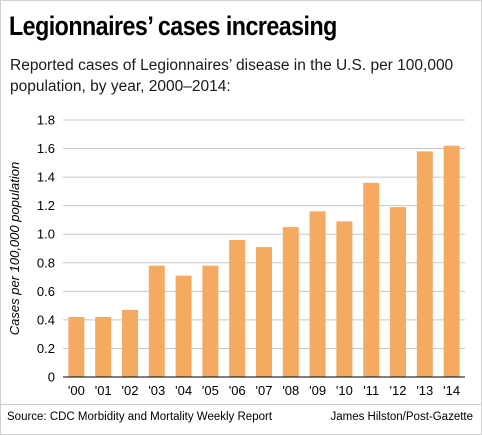  Describe the element at coordinates (46, 291) in the screenshot. I see `y-tick-label: 0.6` at that location.